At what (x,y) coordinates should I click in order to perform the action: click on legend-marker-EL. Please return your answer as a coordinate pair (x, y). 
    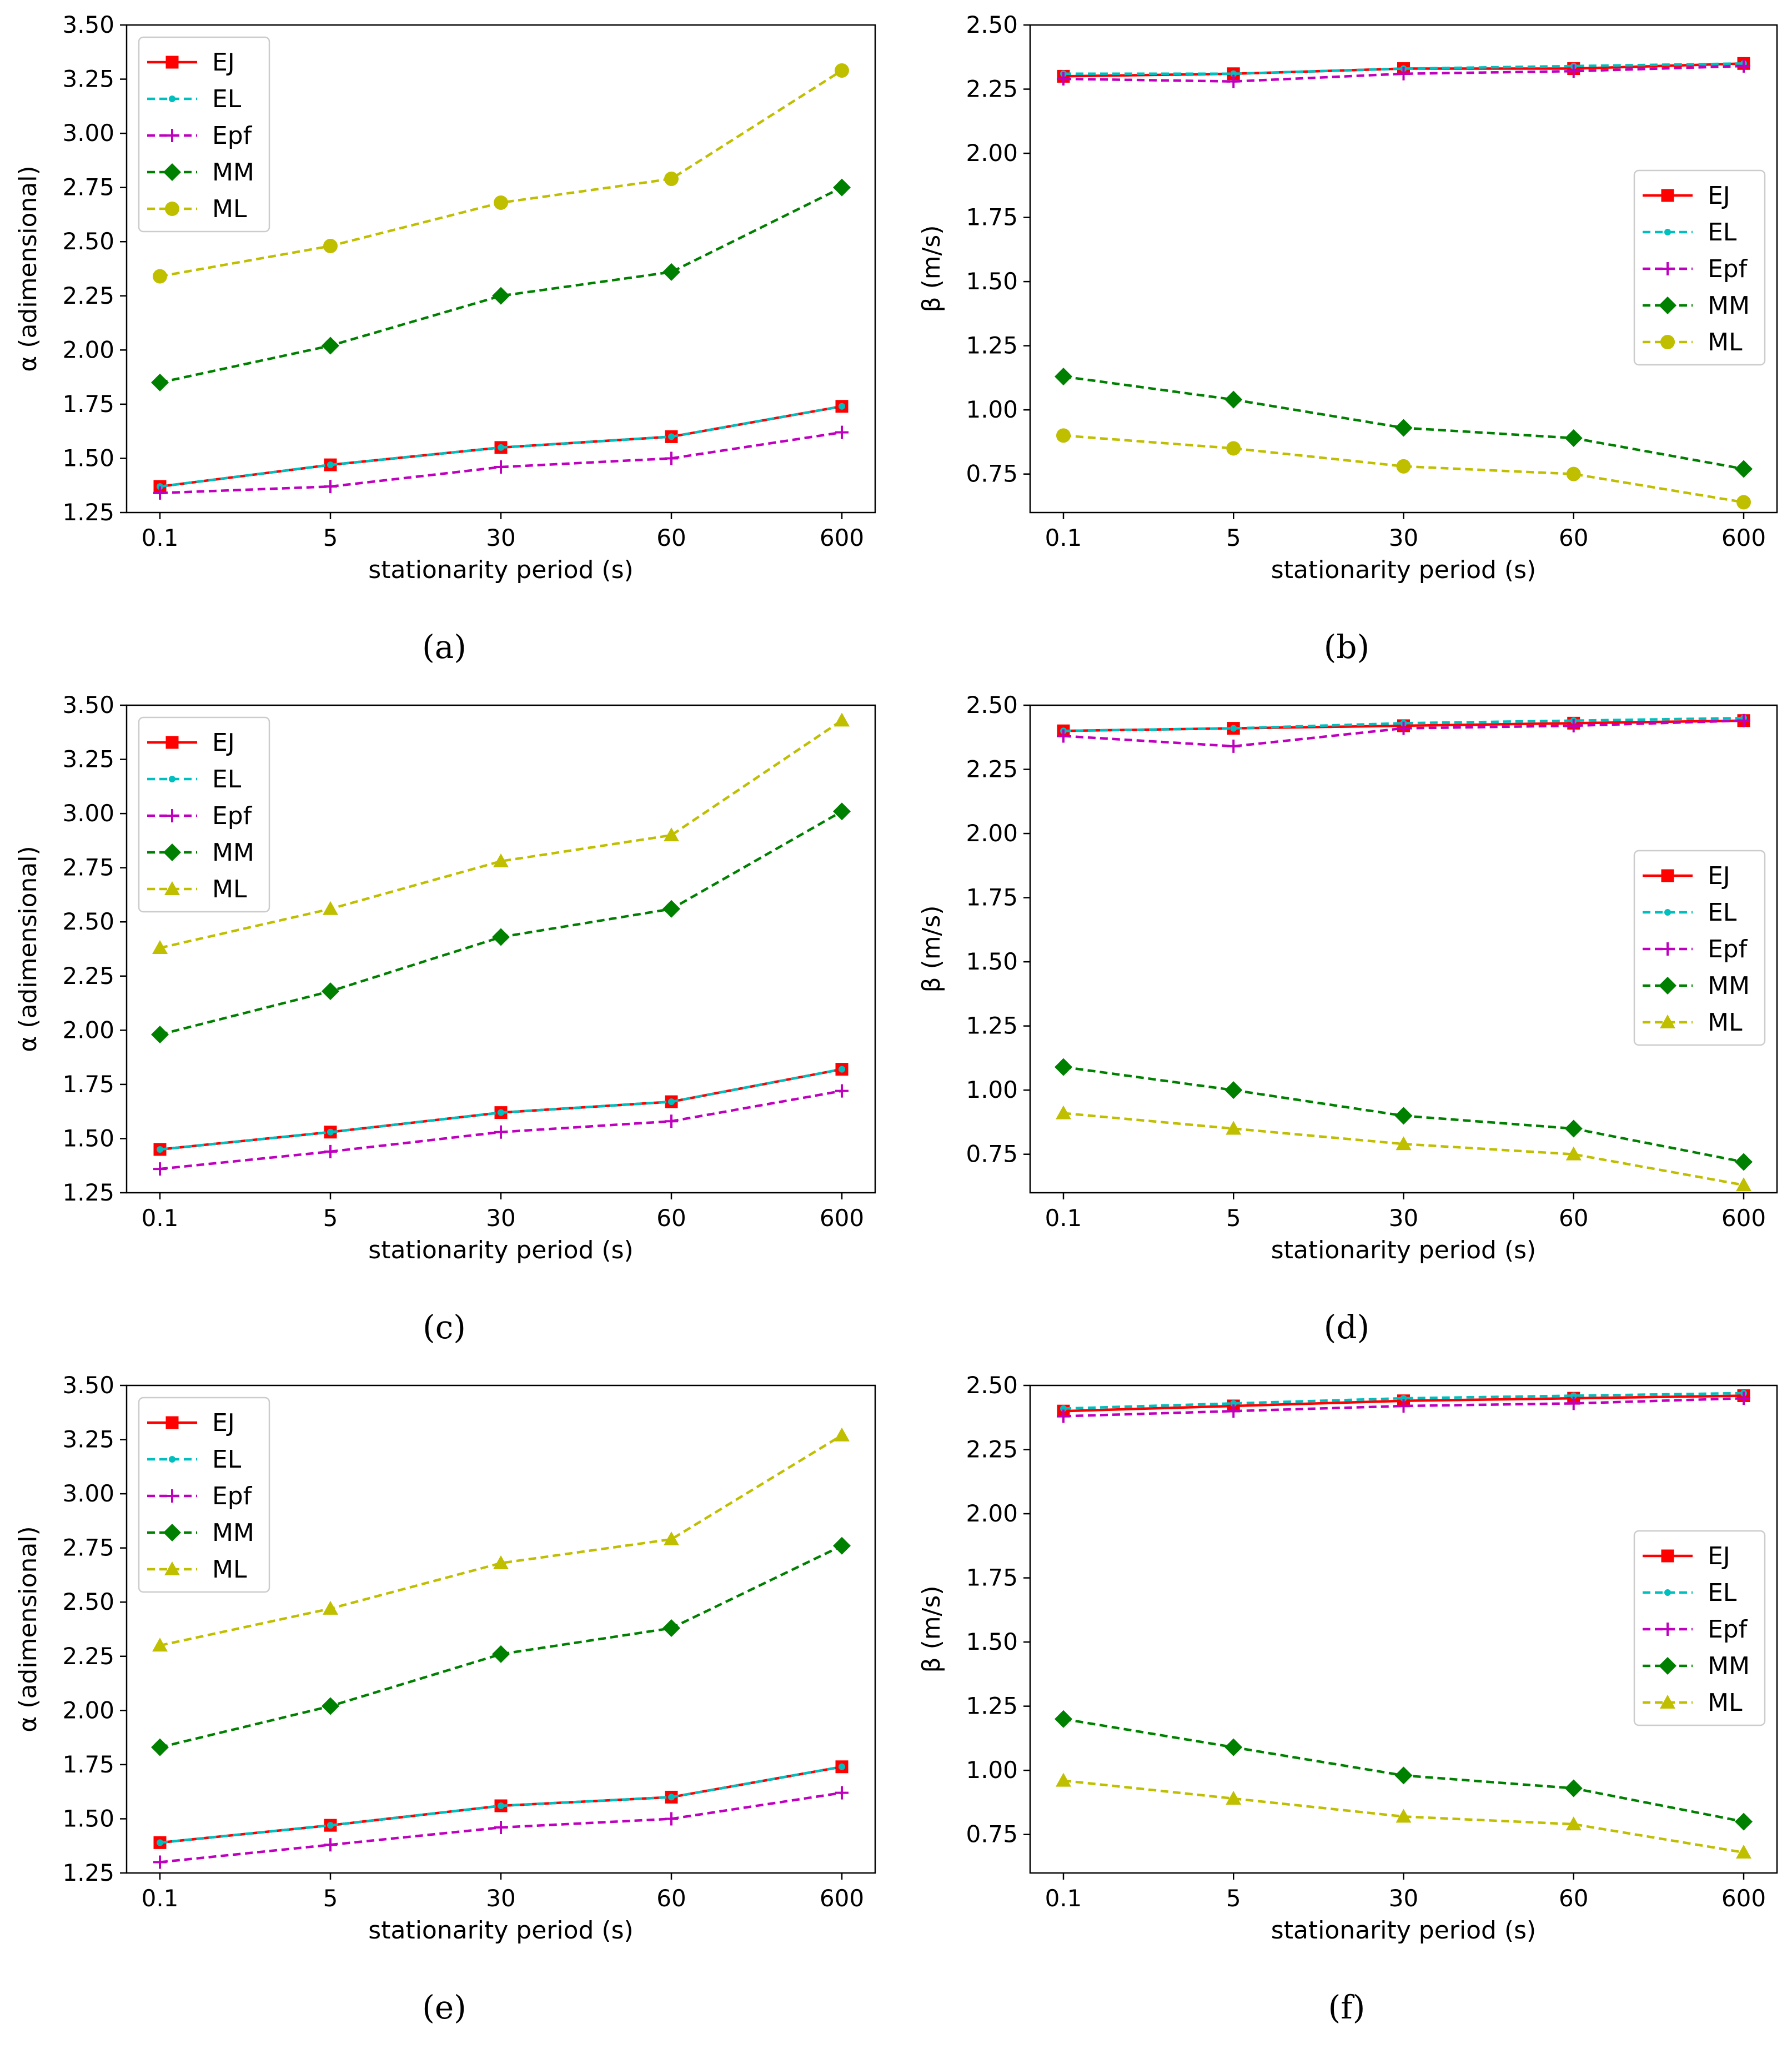
    Looking at the image, I should click on (1667, 913).